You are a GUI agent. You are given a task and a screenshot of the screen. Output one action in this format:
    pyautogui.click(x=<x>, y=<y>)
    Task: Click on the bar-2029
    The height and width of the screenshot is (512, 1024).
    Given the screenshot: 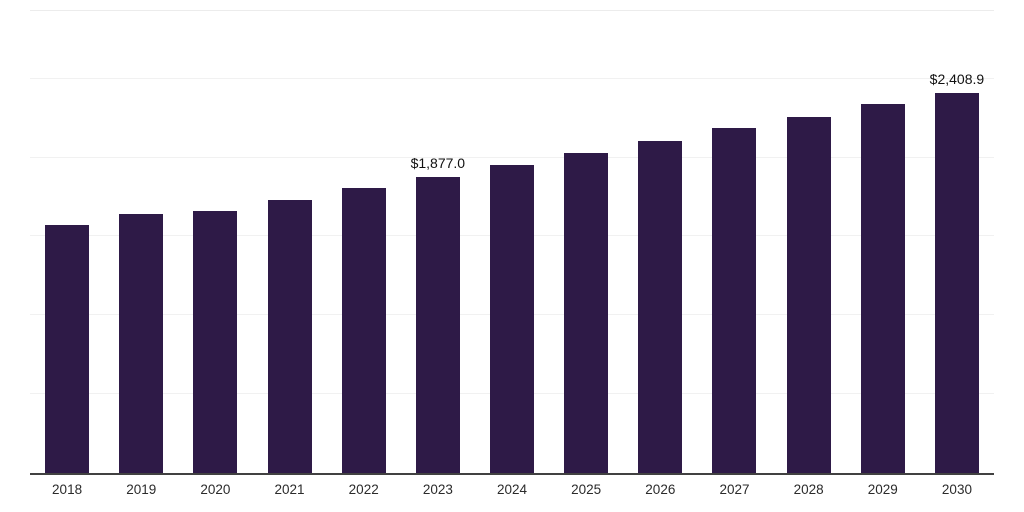 What is the action you would take?
    pyautogui.click(x=882, y=288)
    